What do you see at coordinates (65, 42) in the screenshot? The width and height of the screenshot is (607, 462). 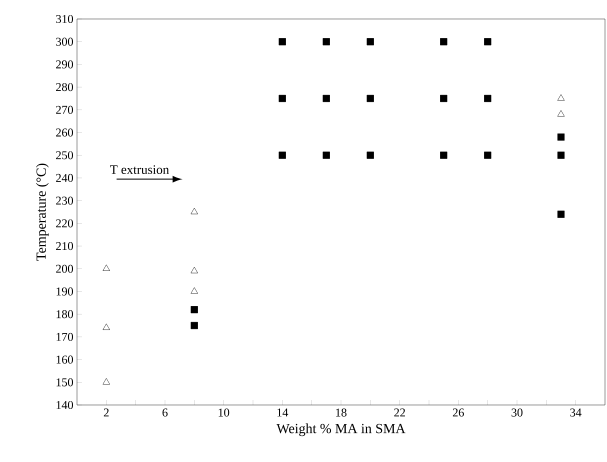 I see `y-tick-label: 300` at bounding box center [65, 42].